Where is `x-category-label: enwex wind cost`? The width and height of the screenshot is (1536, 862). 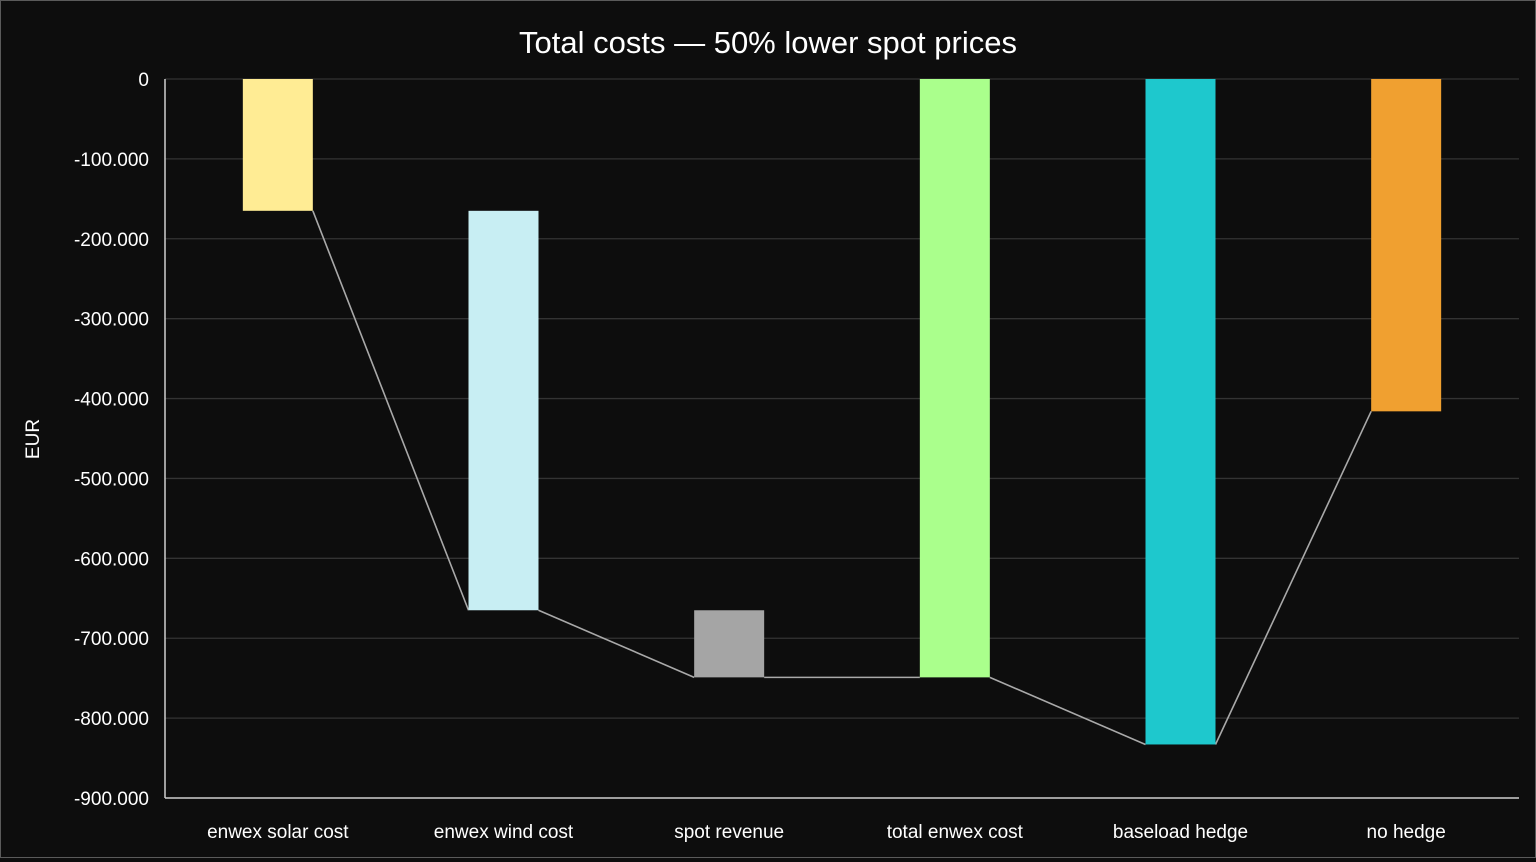 x-category-label: enwex wind cost is located at coordinates (504, 832).